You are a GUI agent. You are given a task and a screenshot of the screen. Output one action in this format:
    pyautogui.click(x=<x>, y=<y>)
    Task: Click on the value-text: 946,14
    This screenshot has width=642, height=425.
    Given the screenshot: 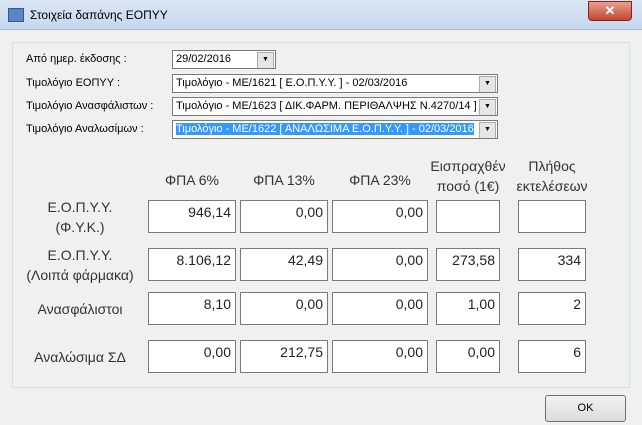 What is the action you would take?
    pyautogui.click(x=209, y=212)
    